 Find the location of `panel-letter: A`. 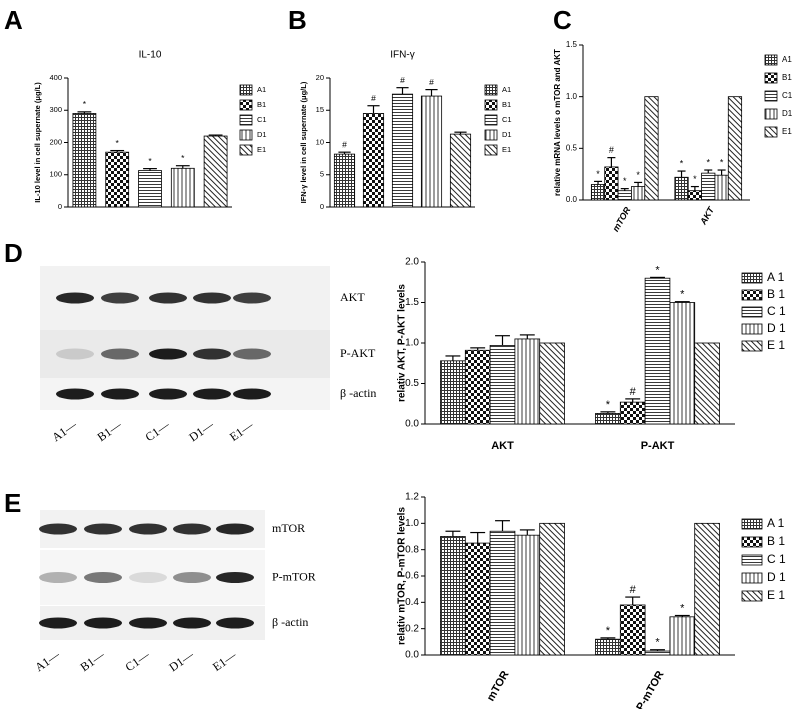

panel-letter: A is located at coordinates (13, 20).